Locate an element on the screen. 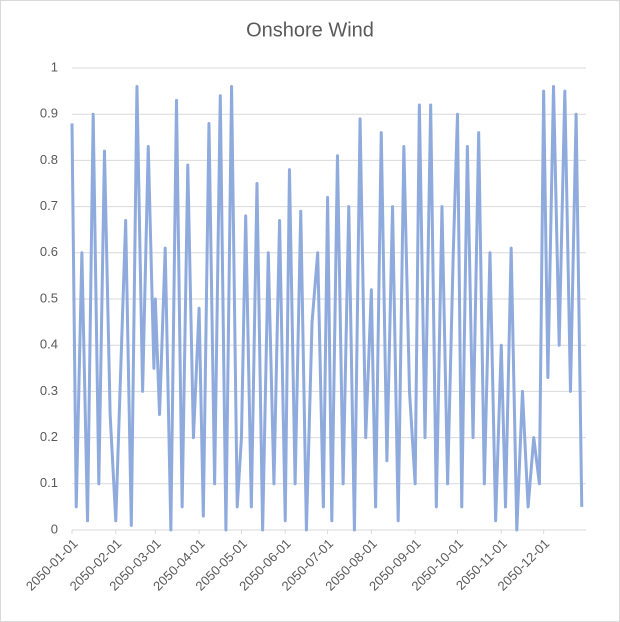  y-tick-label: 0.8 is located at coordinates (49, 159).